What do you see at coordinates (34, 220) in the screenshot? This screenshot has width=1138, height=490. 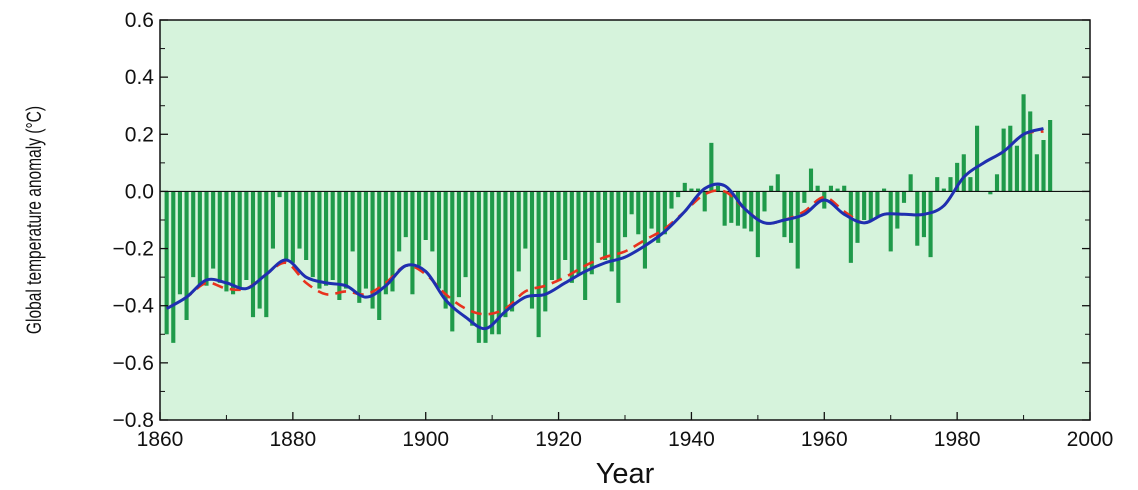 I see `y-axis-title: Global temperature anomaly (°C)` at bounding box center [34, 220].